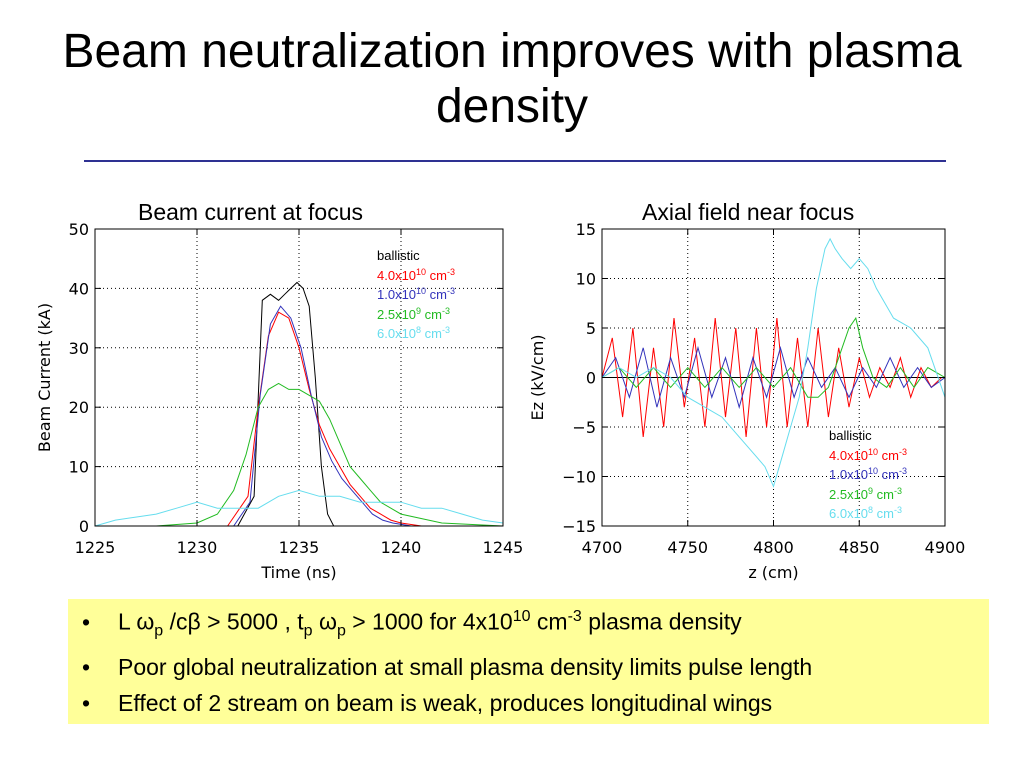 This screenshot has height=768, width=1024. I want to click on text-run: > 5000 , t, so click(252, 621).